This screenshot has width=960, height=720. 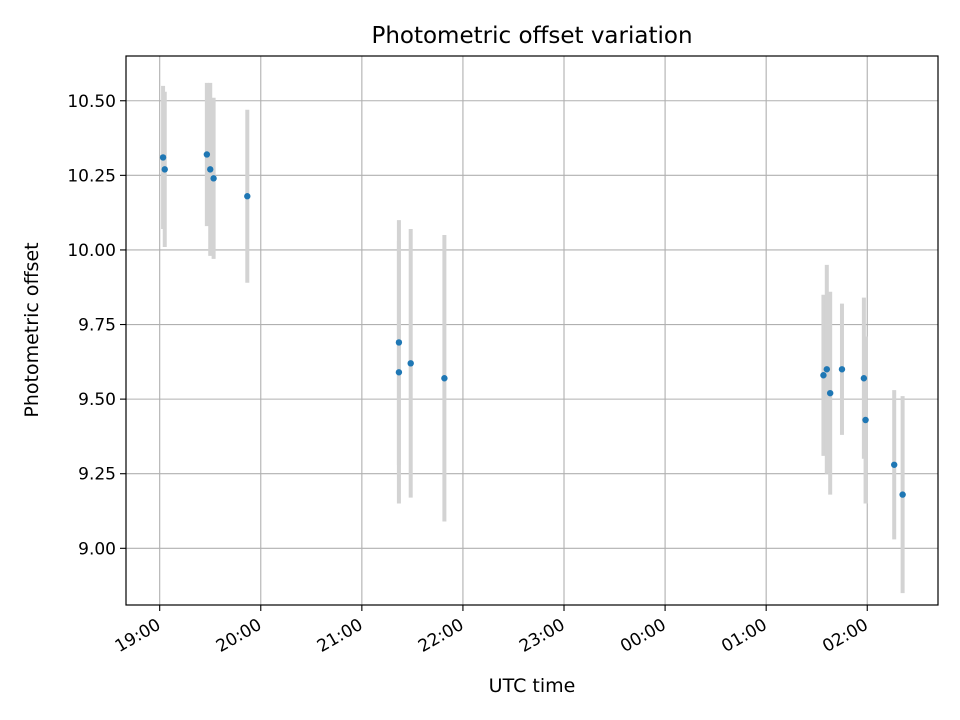 What do you see at coordinates (97, 549) in the screenshot?
I see `y-tick-label: 9.00` at bounding box center [97, 549].